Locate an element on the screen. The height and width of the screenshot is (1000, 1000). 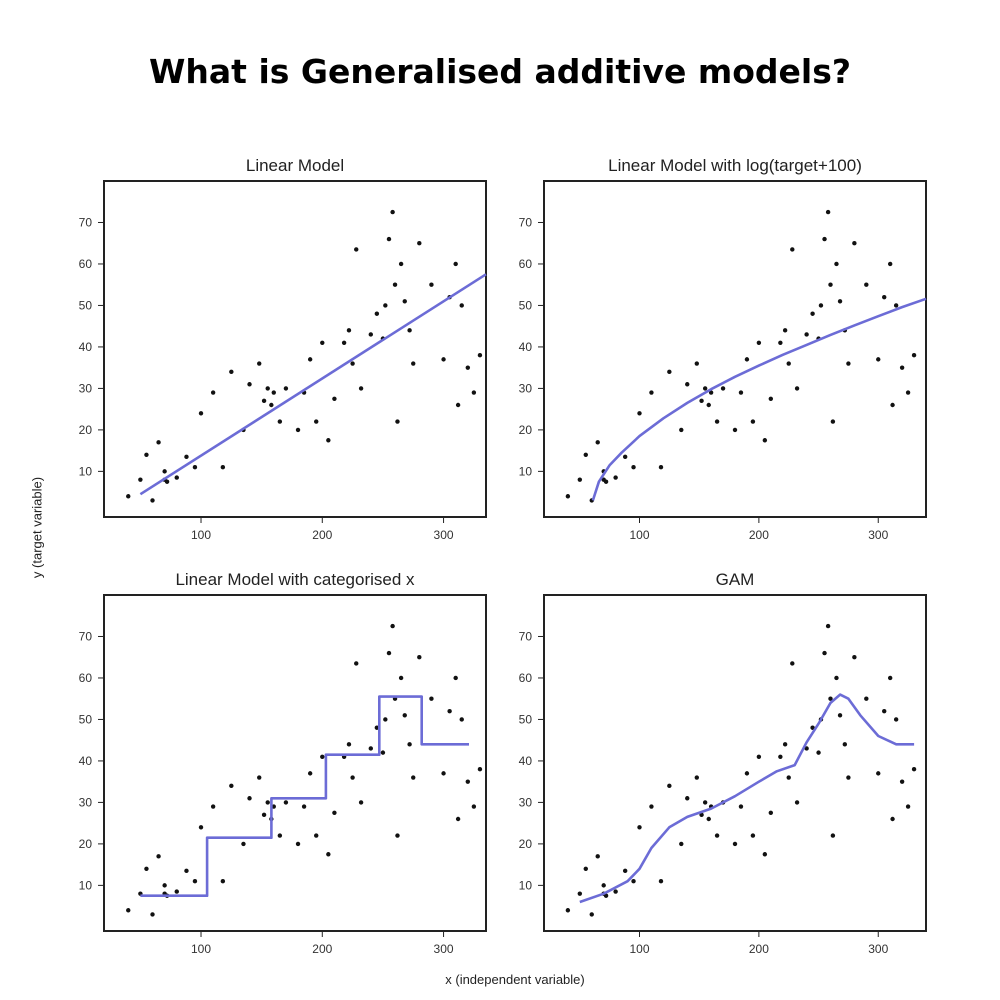
panel-title-log: Linear Model with log(target+100) is located at coordinates (735, 165).